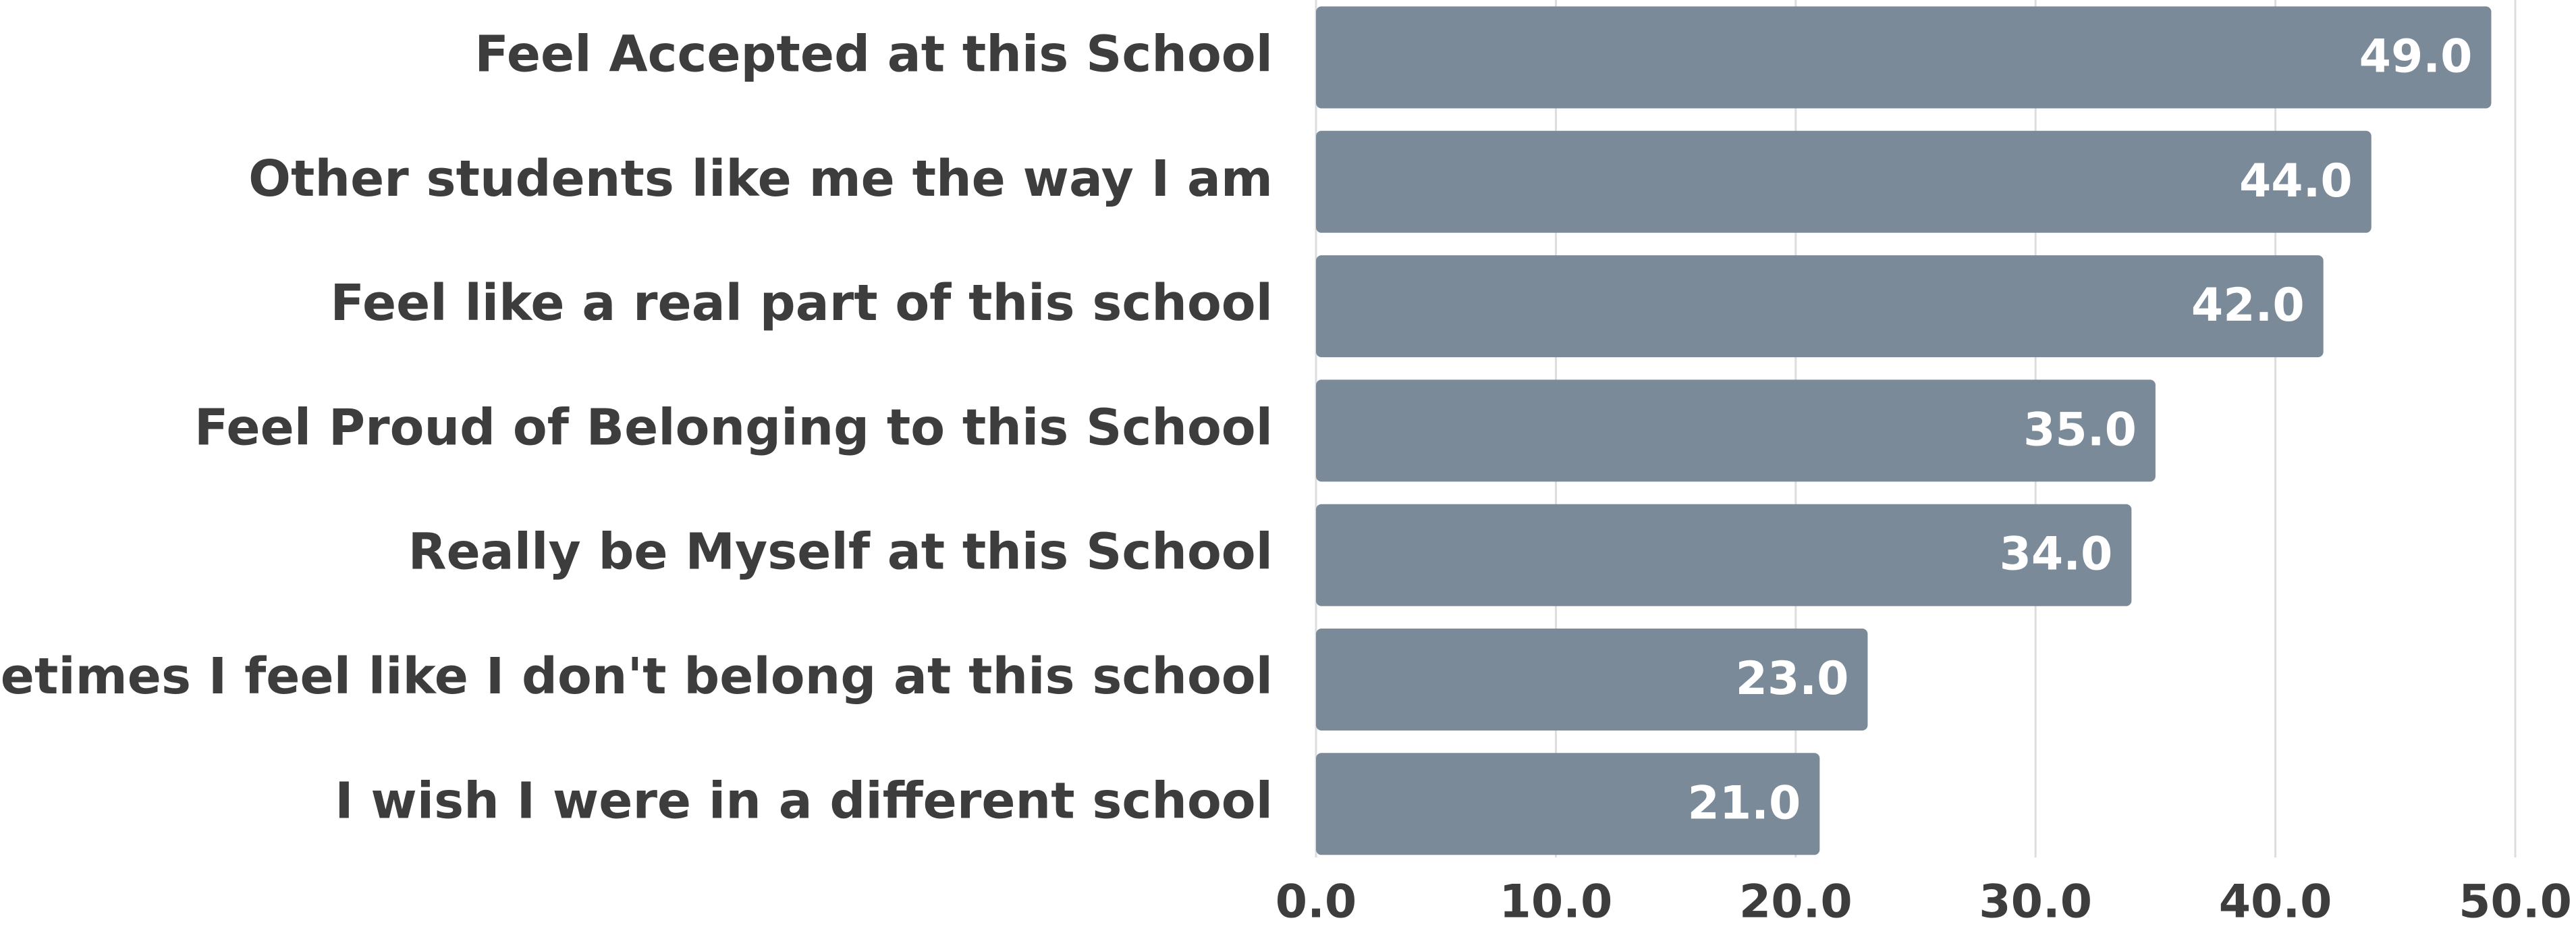  I want to click on category-label: Feel Accepted at this School, so click(873, 55).